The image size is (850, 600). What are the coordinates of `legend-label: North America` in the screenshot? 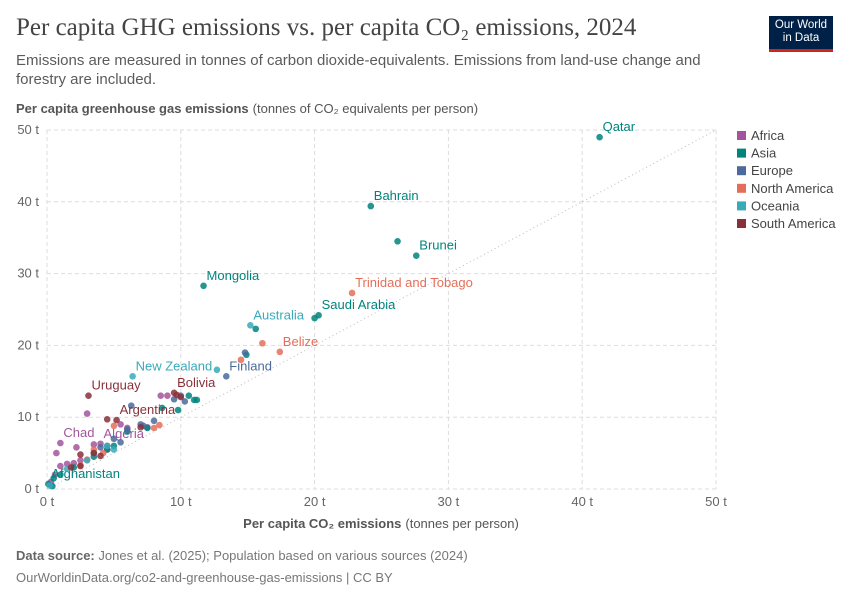 It's located at (792, 188).